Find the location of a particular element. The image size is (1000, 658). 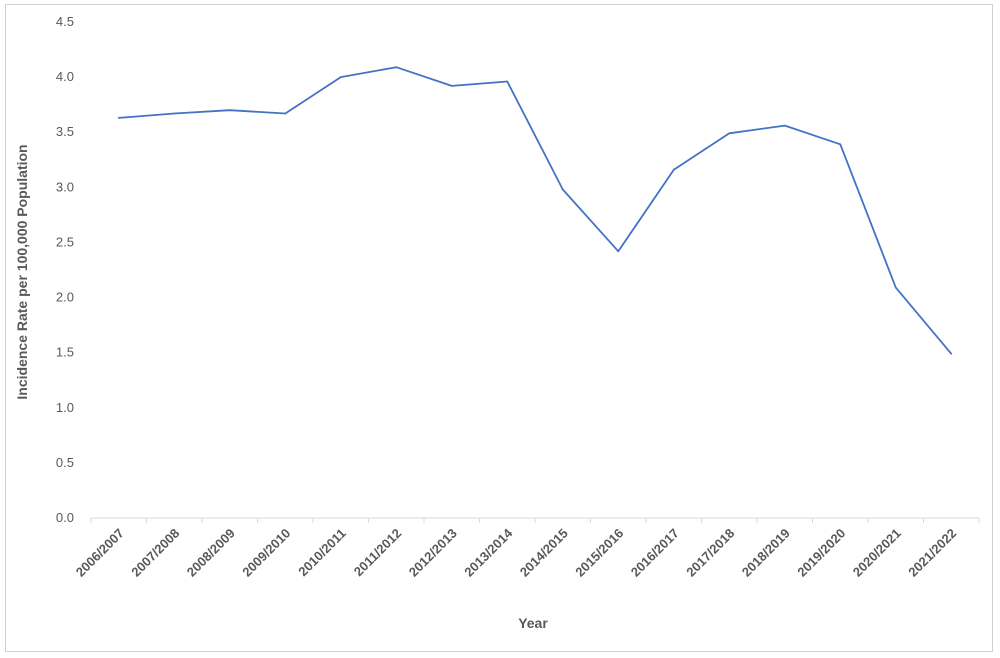

x-tick-label: 2019/2020 is located at coordinates (821, 553).